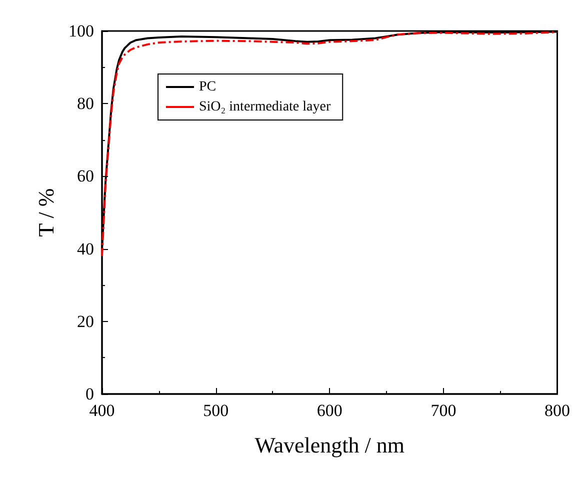 The image size is (581, 480). I want to click on x-tick-label: 400, so click(102, 410).